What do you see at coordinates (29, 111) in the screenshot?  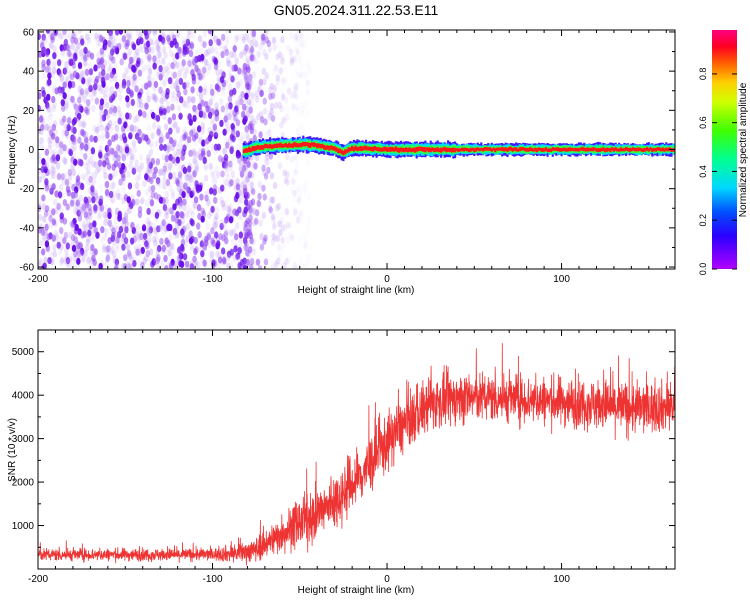 I see `y-tick-label: 20` at bounding box center [29, 111].